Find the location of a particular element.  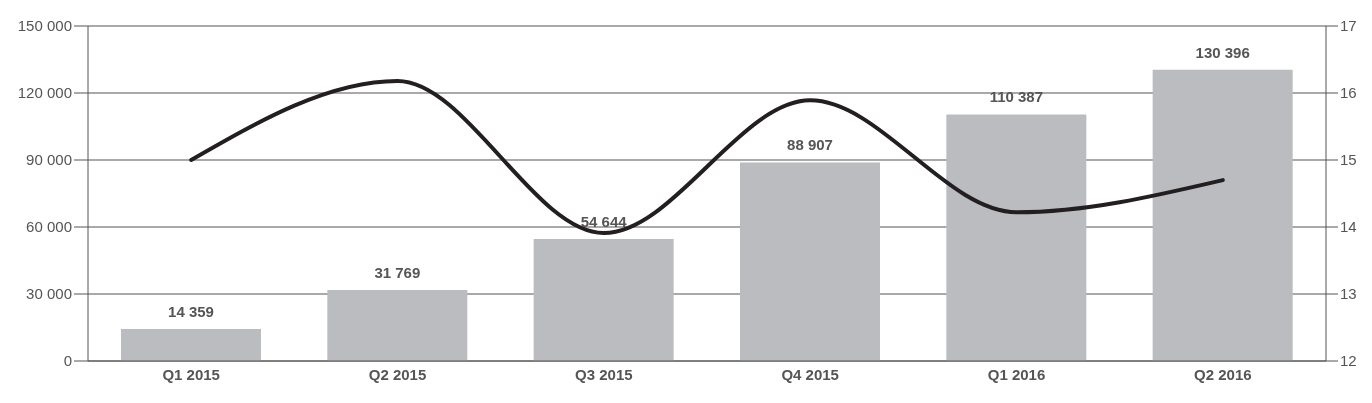

y-tick-label: 60 000 is located at coordinates (49, 227).